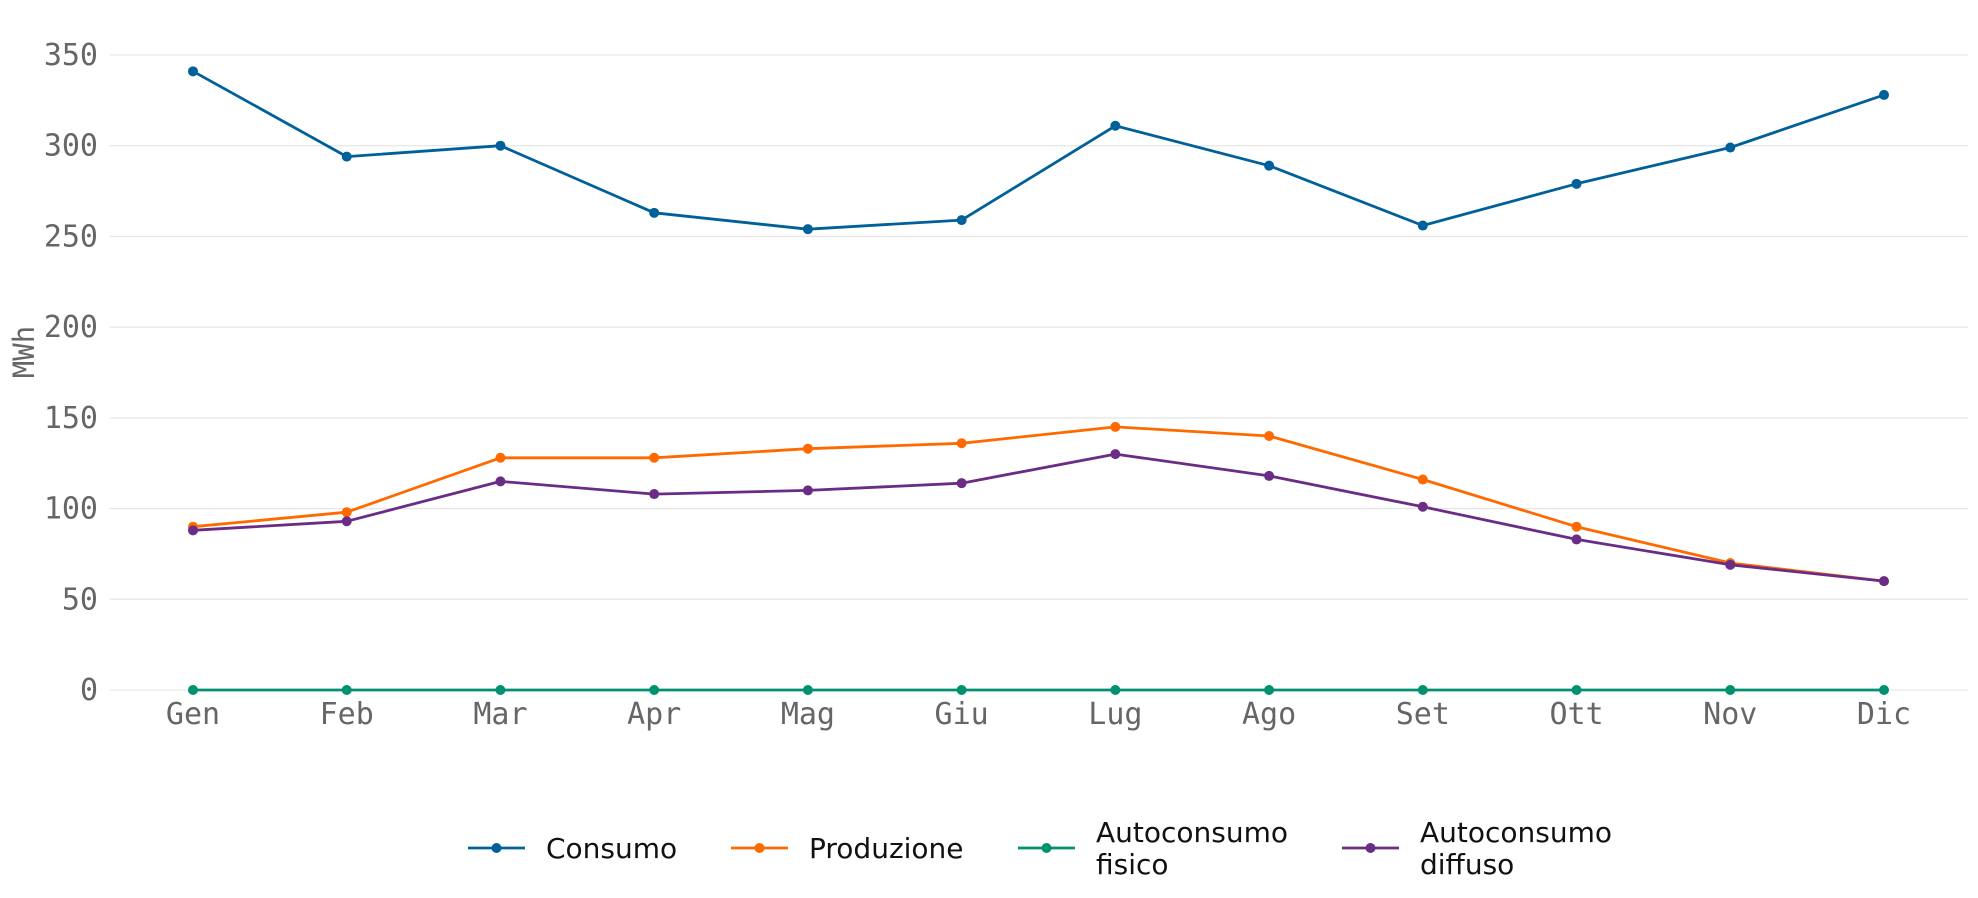 This screenshot has width=1978, height=898. Describe the element at coordinates (71, 509) in the screenshot. I see `y-tick-label: 100` at that location.